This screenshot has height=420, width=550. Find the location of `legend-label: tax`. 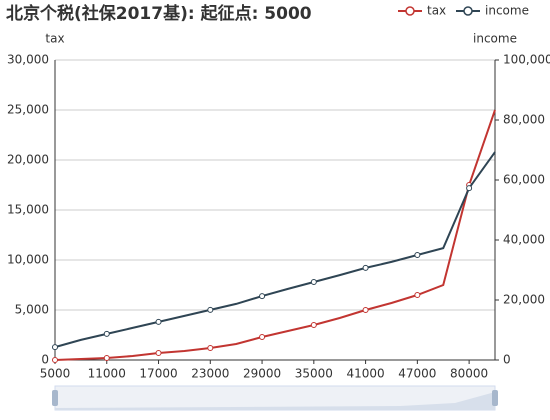

legend-label: tax is located at coordinates (436, 11).